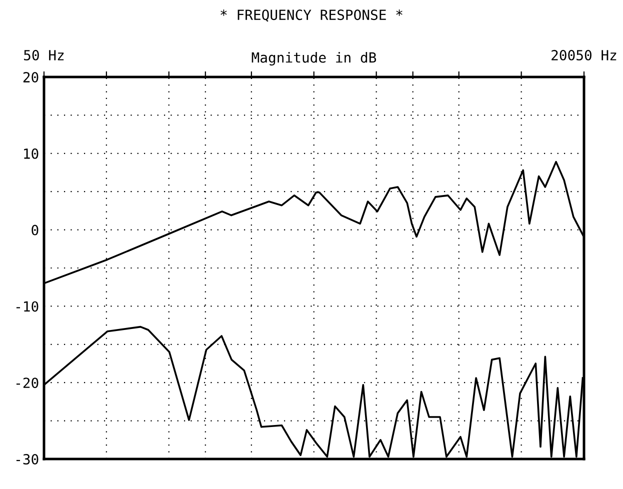 This screenshot has width=623, height=489. What do you see at coordinates (27, 459) in the screenshot?
I see `y-tick-label: -30` at bounding box center [27, 459].